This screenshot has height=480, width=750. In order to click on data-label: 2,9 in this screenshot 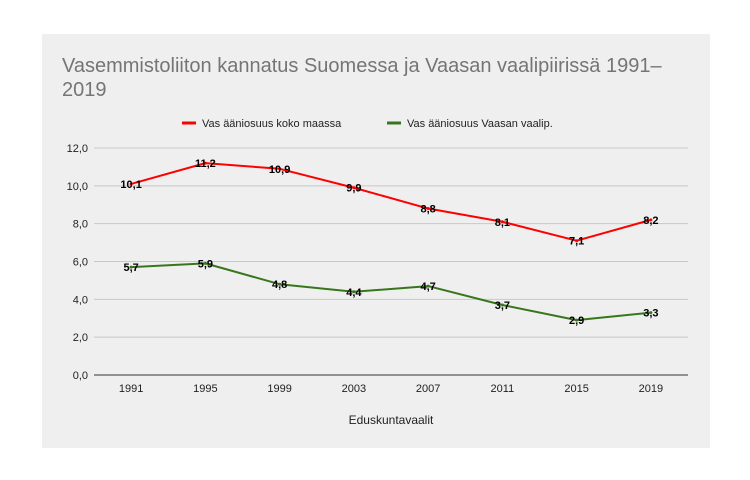, I will do `click(576, 321)`.